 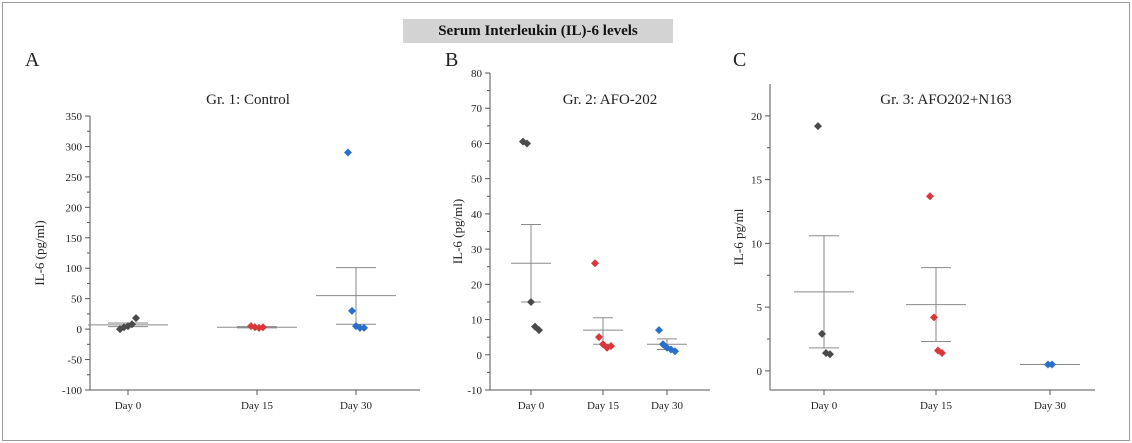 What do you see at coordinates (477, 74) in the screenshot?
I see `y-tick-label: 80` at bounding box center [477, 74].